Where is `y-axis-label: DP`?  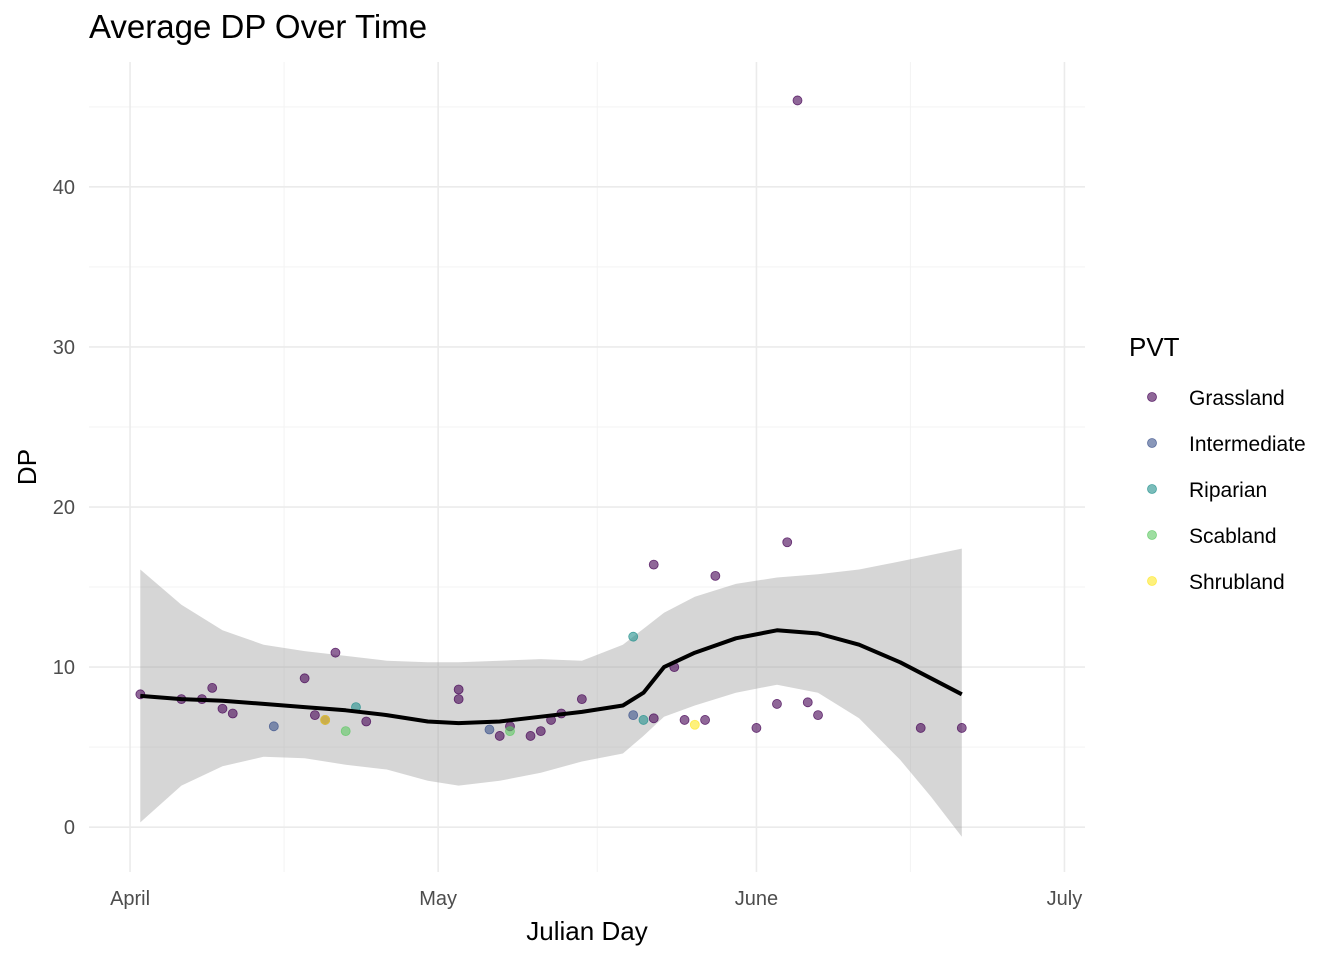
y-axis-label: DP is located at coordinates (27, 467).